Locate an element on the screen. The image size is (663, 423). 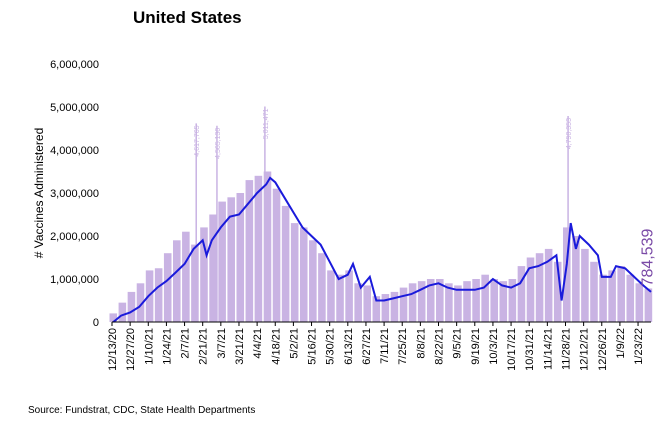
x-tick-label: 12/26/21 is located at coordinates (603, 349).